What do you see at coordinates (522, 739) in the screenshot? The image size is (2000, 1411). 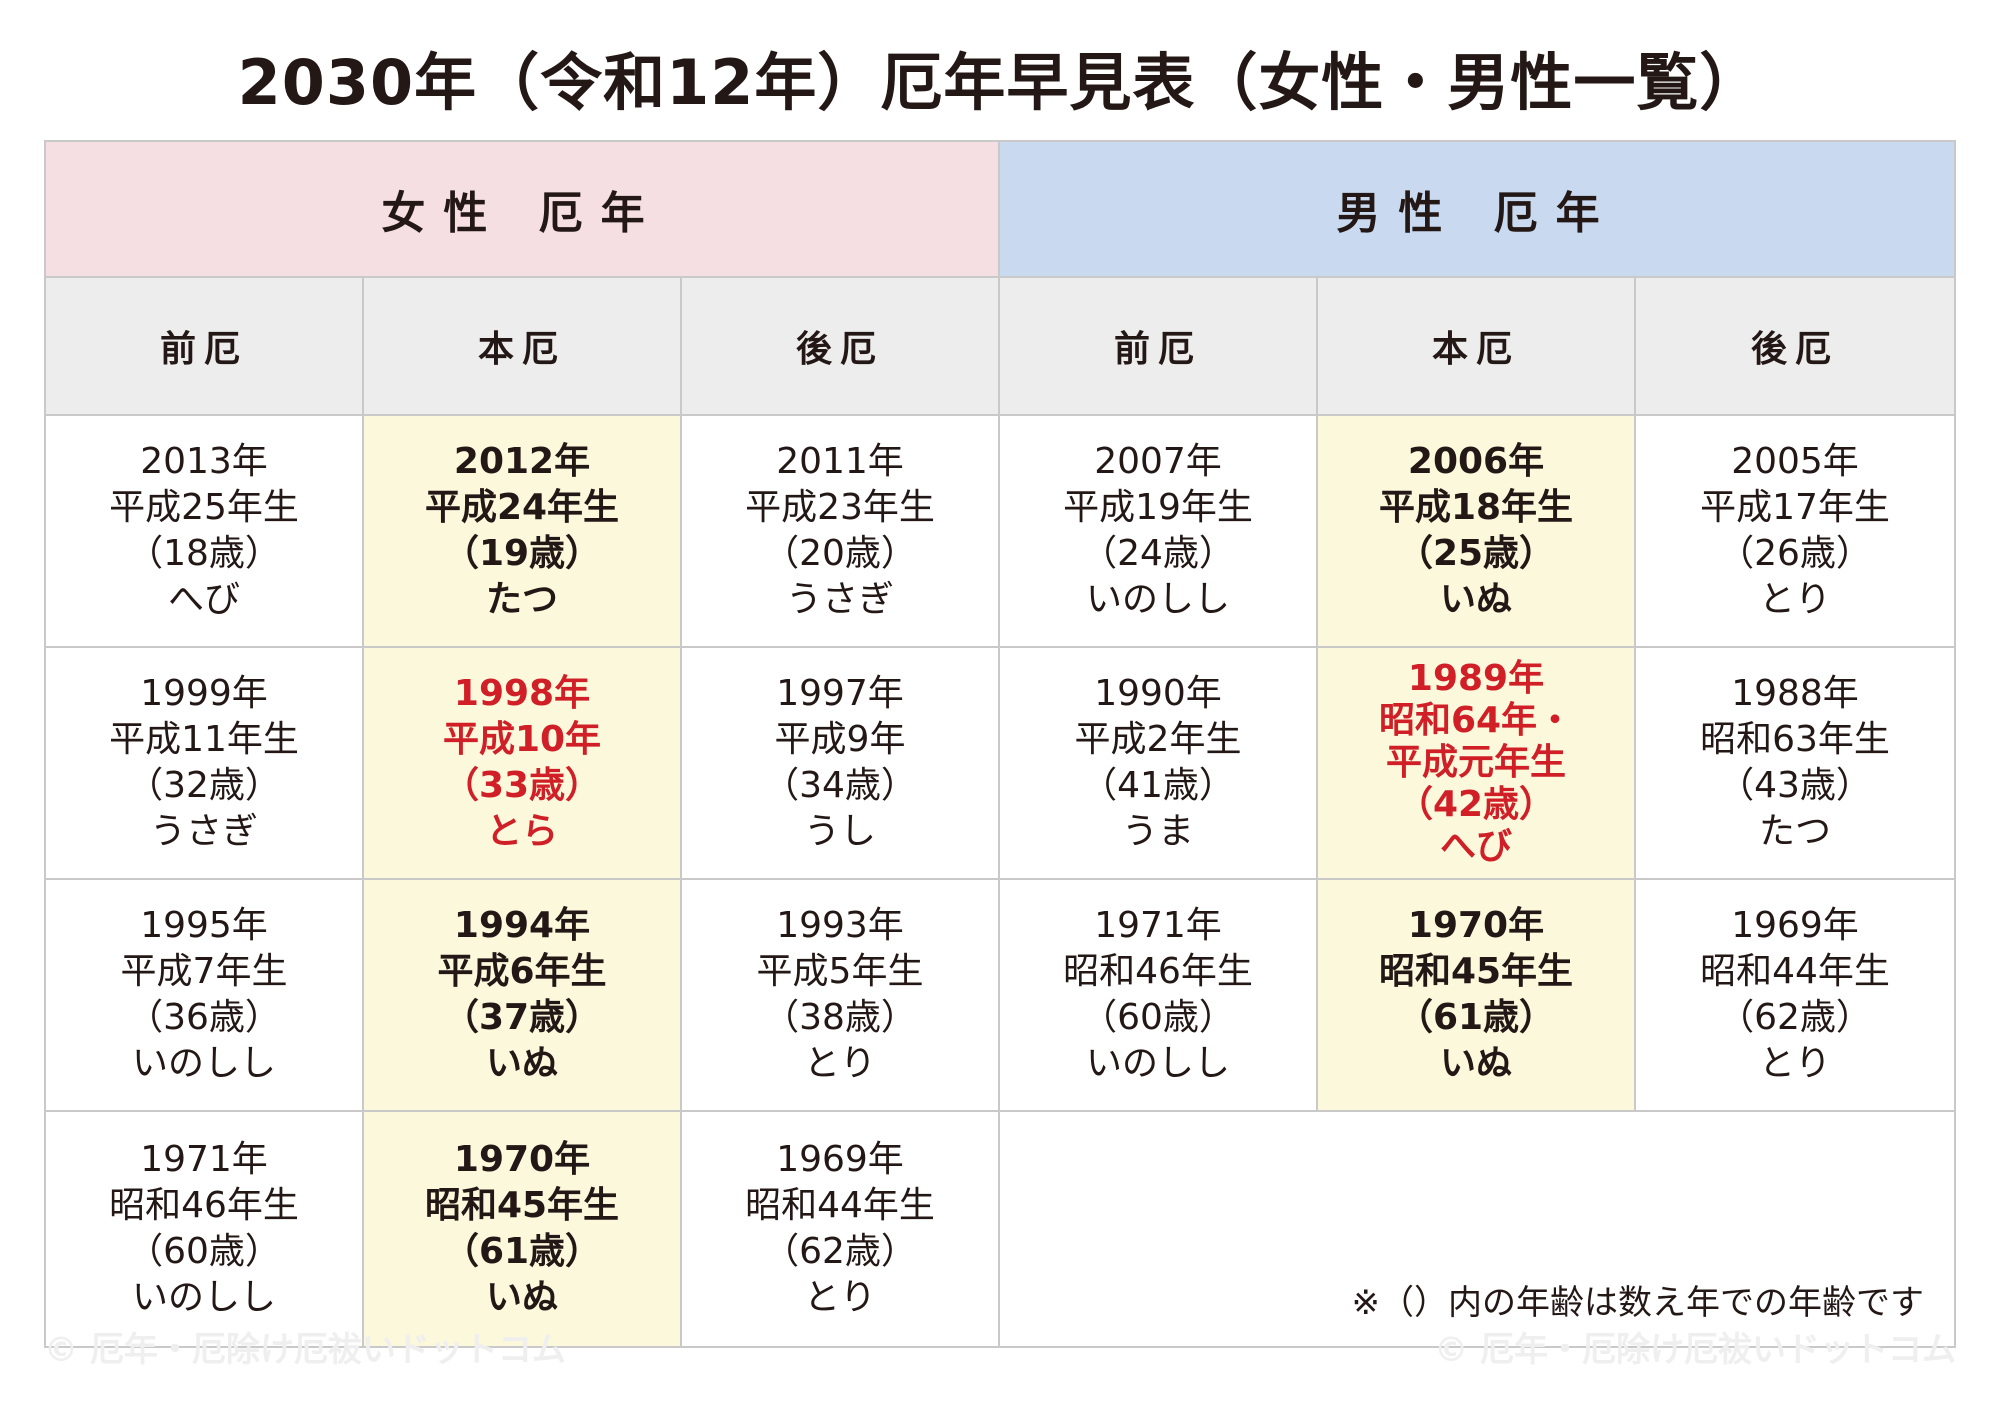 I see `cell-era: 平成10年` at bounding box center [522, 739].